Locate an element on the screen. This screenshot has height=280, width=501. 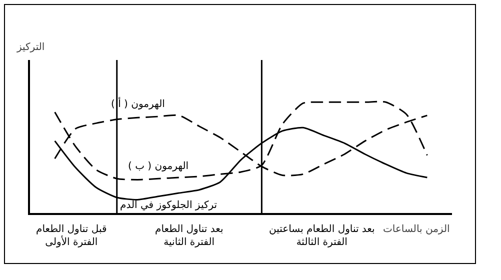
y-axis-title: التركيز is located at coordinates (30, 47).